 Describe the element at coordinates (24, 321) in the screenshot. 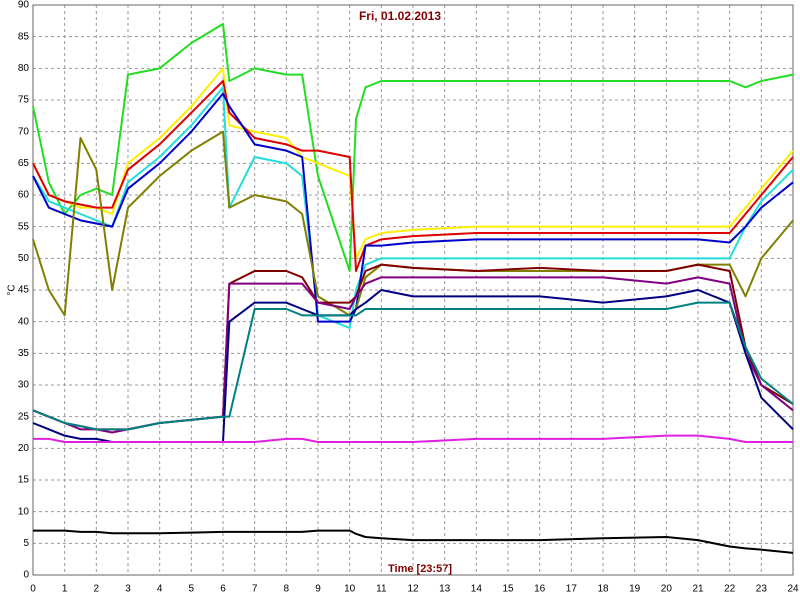

I see `y-tick-label: 40` at that location.